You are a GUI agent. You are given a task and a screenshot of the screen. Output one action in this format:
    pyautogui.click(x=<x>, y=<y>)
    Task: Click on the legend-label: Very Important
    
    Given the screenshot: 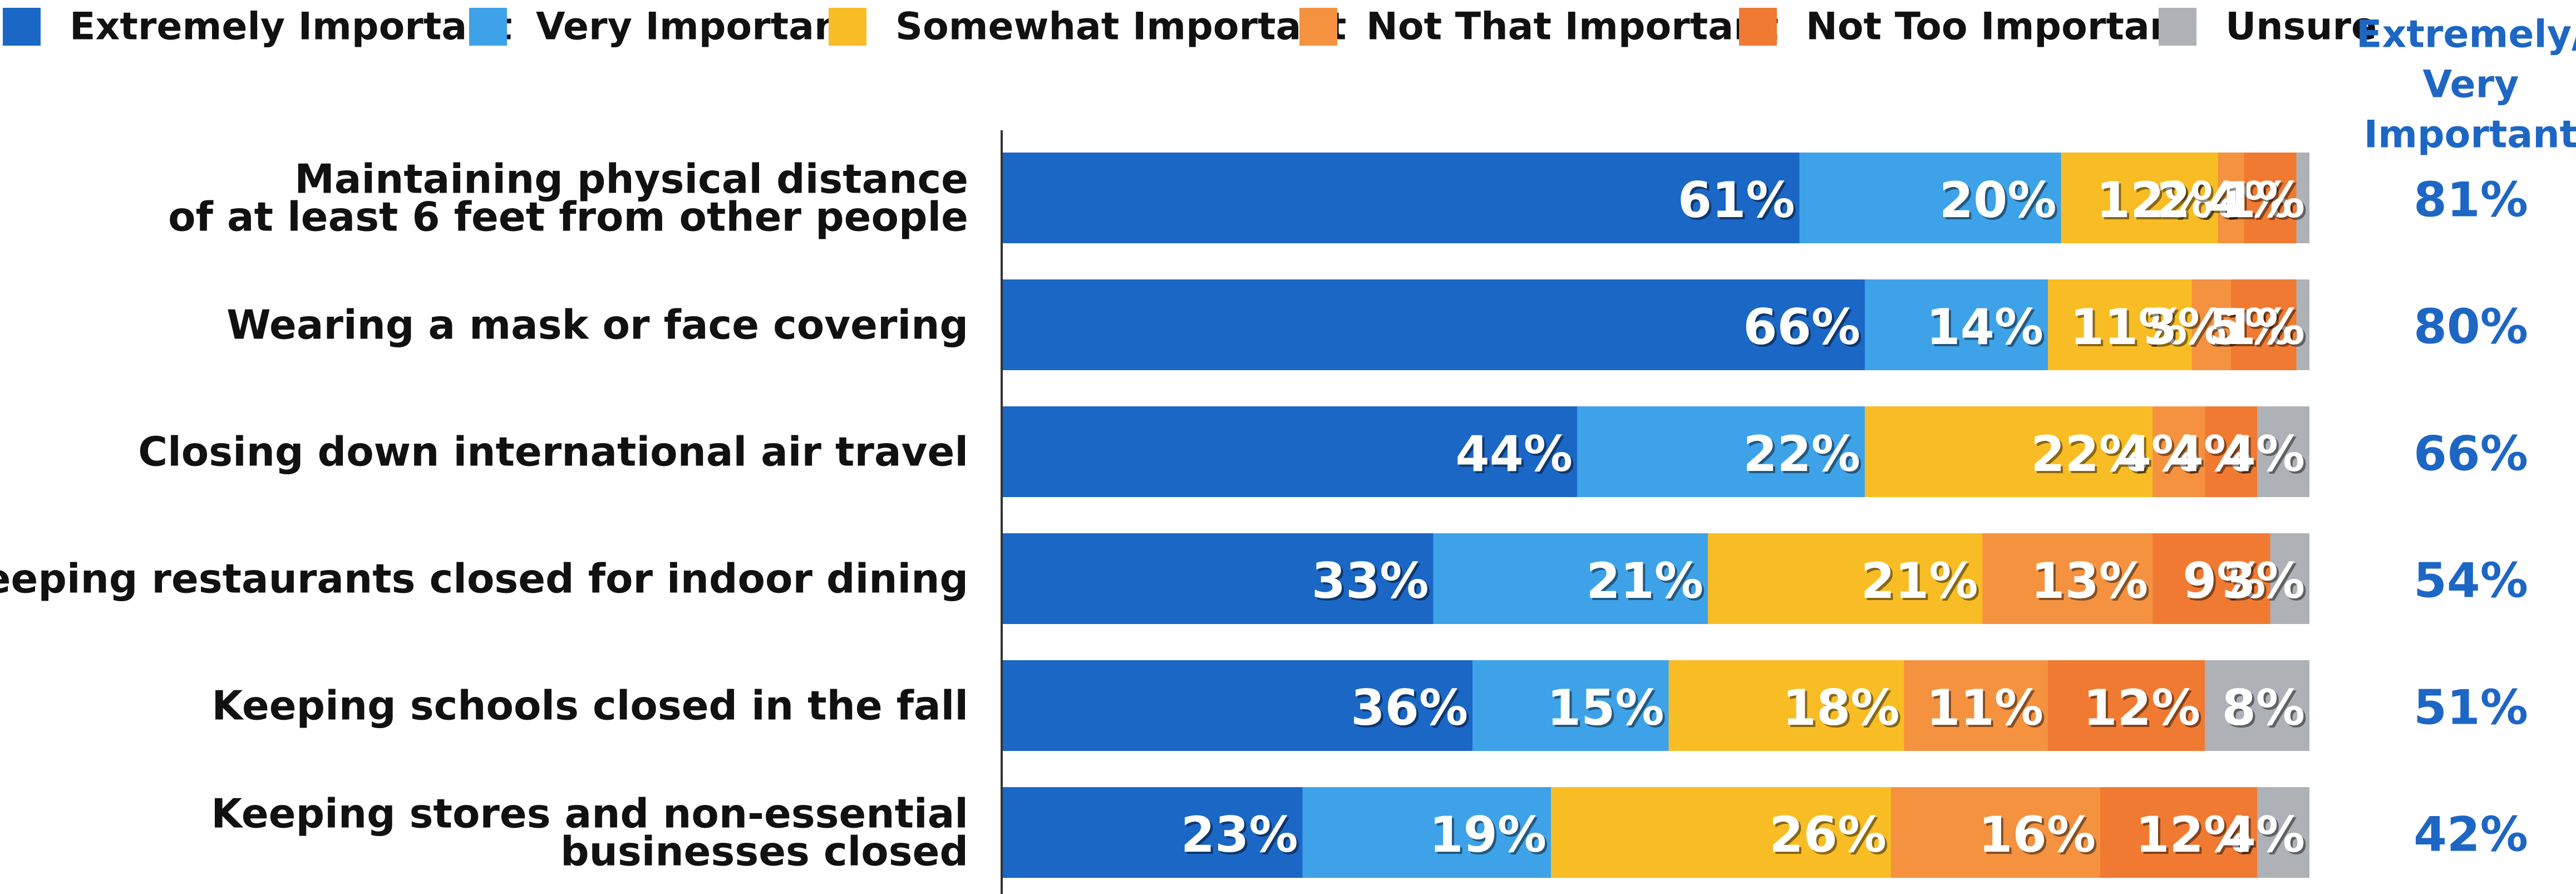 What is the action you would take?
    pyautogui.click(x=698, y=27)
    